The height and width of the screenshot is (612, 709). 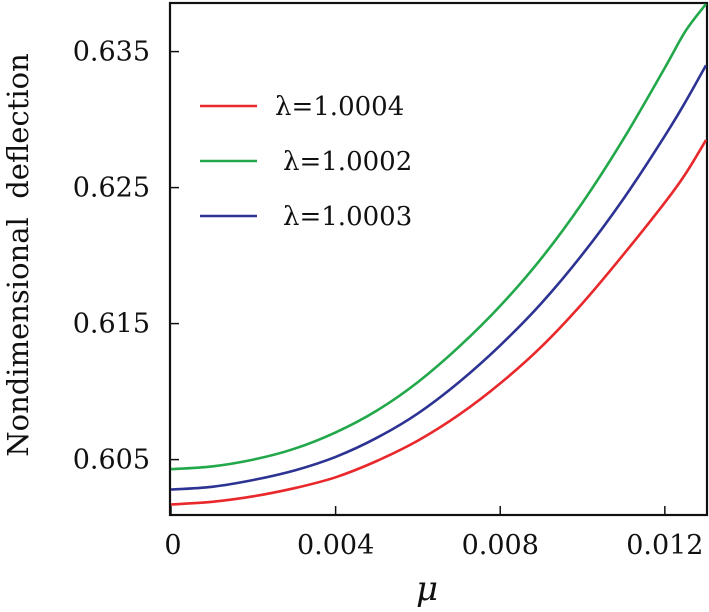 What do you see at coordinates (335, 545) in the screenshot?
I see `x-tick-label: 0.004` at bounding box center [335, 545].